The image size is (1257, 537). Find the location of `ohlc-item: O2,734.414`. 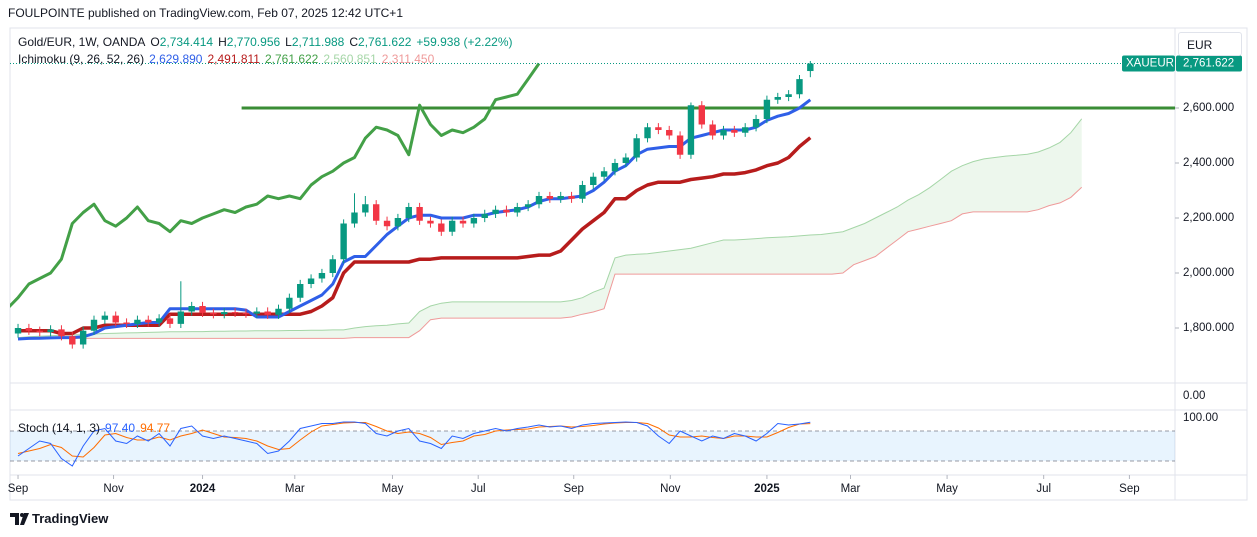

ohlc-item: O2,734.414 is located at coordinates (181, 42).